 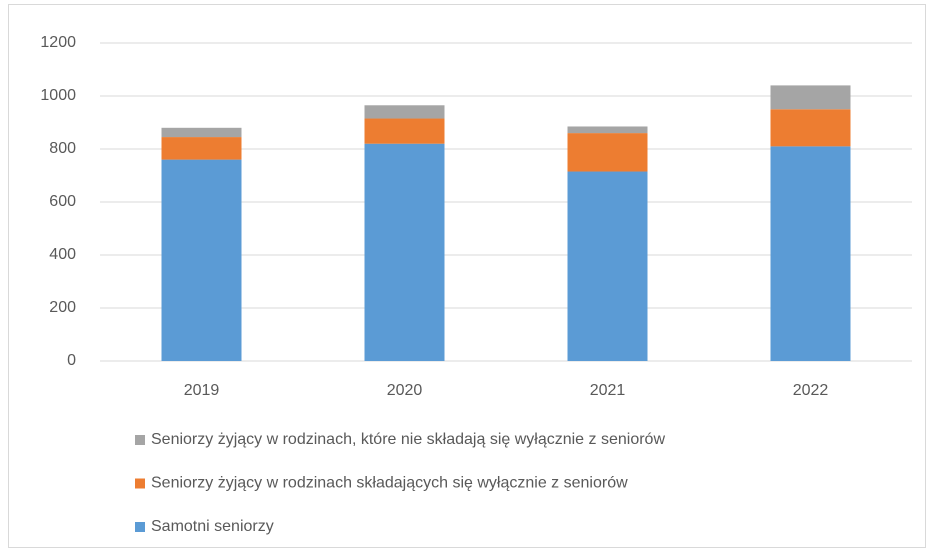 I want to click on x-tick-label: 2021, so click(x=608, y=390).